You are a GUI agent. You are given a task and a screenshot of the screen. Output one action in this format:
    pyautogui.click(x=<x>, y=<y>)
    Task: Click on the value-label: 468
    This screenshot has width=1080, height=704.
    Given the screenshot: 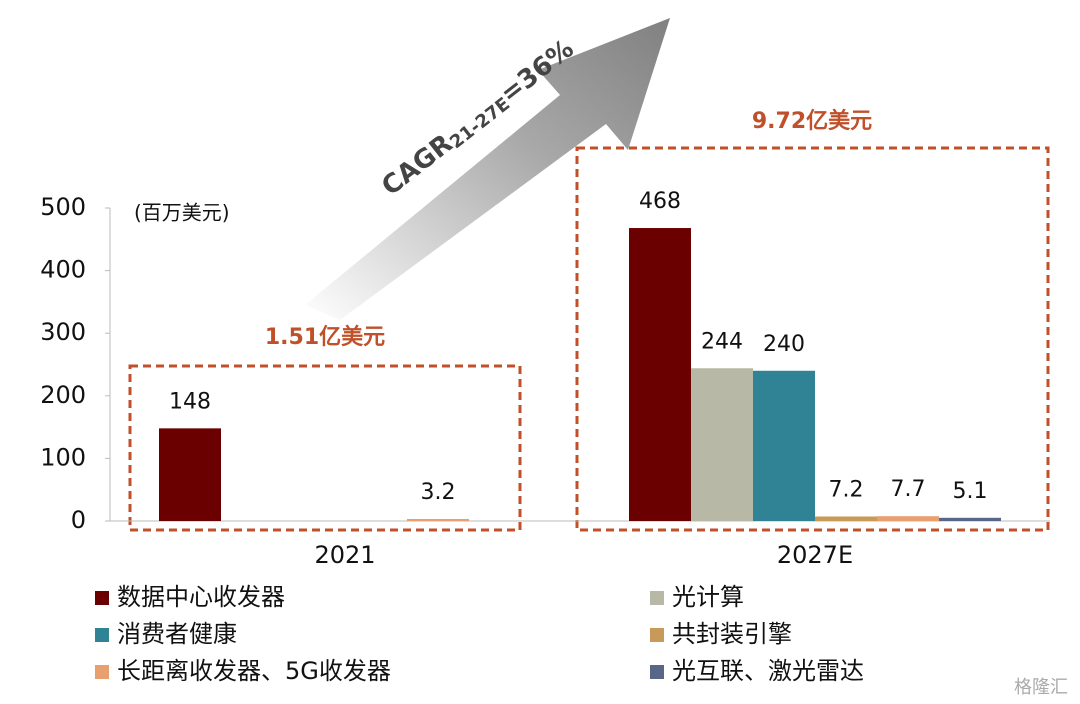 What is the action you would take?
    pyautogui.click(x=660, y=201)
    